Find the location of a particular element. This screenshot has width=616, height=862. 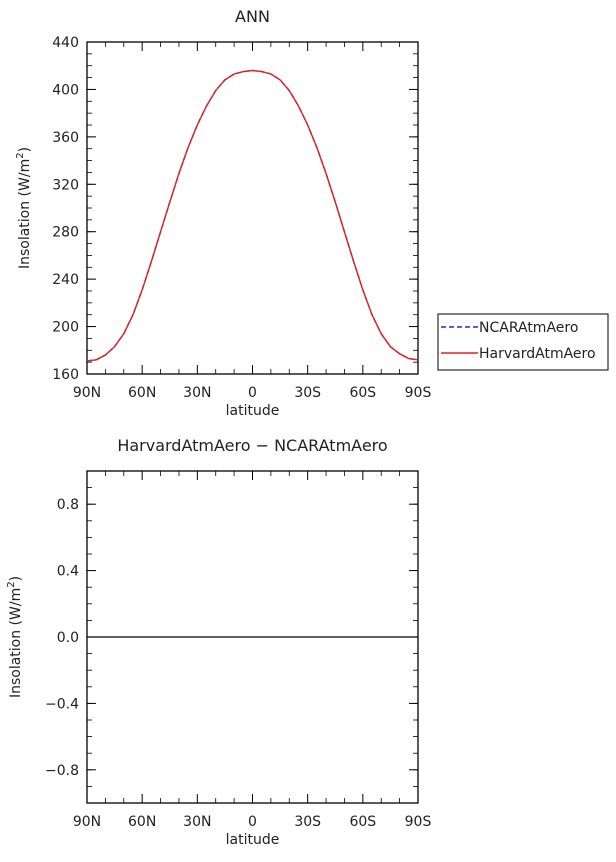

y-tick-label: 320 is located at coordinates (65, 185).